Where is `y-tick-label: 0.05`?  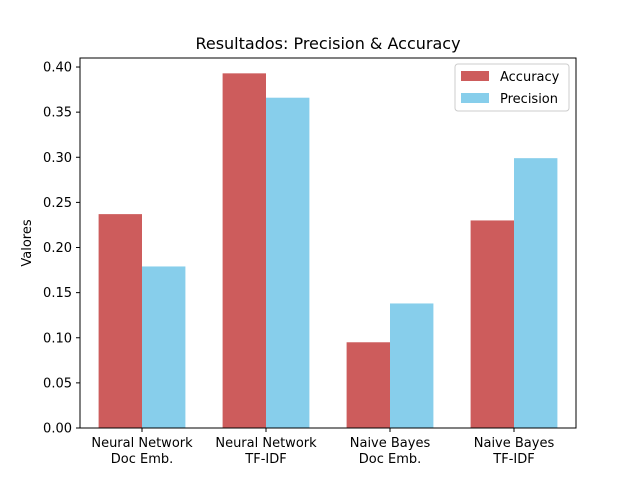 y-tick-label: 0.05 is located at coordinates (57, 383).